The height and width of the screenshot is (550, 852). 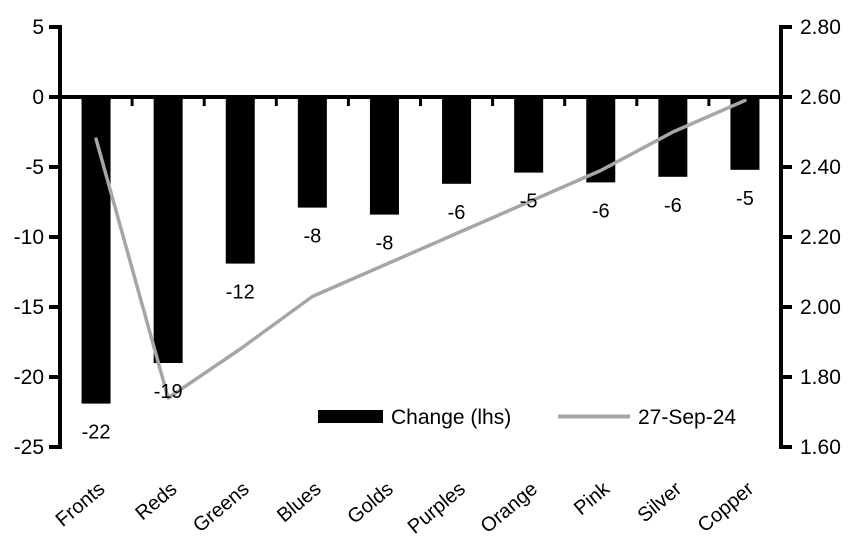 I want to click on bar-orange, so click(x=529, y=135).